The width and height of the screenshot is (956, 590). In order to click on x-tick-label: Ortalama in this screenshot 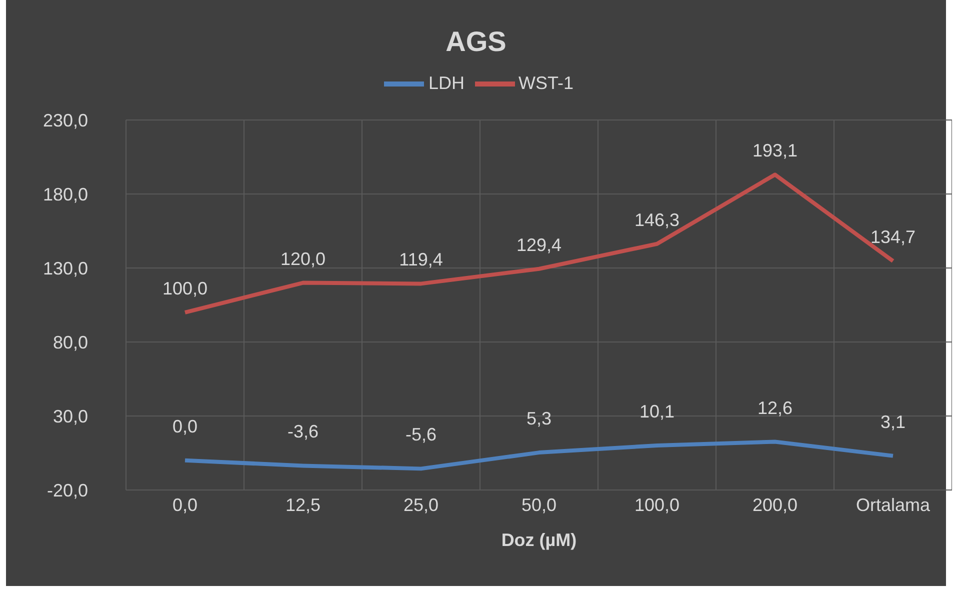, I will do `click(893, 504)`.